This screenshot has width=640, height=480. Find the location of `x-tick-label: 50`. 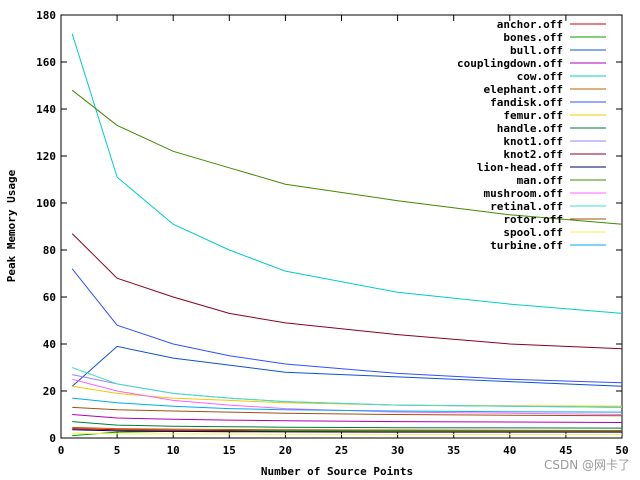

x-tick-label: 50 is located at coordinates (621, 450).